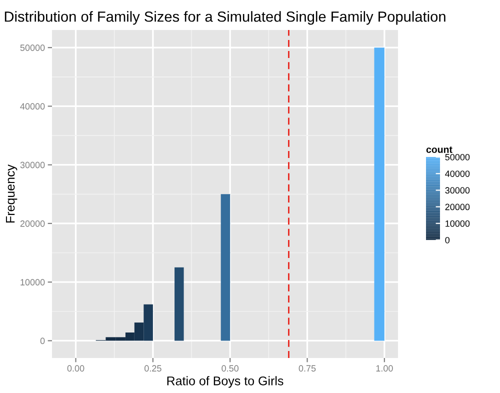  What do you see at coordinates (457, 190) in the screenshot?
I see `color-bar-label: 30000` at bounding box center [457, 190].